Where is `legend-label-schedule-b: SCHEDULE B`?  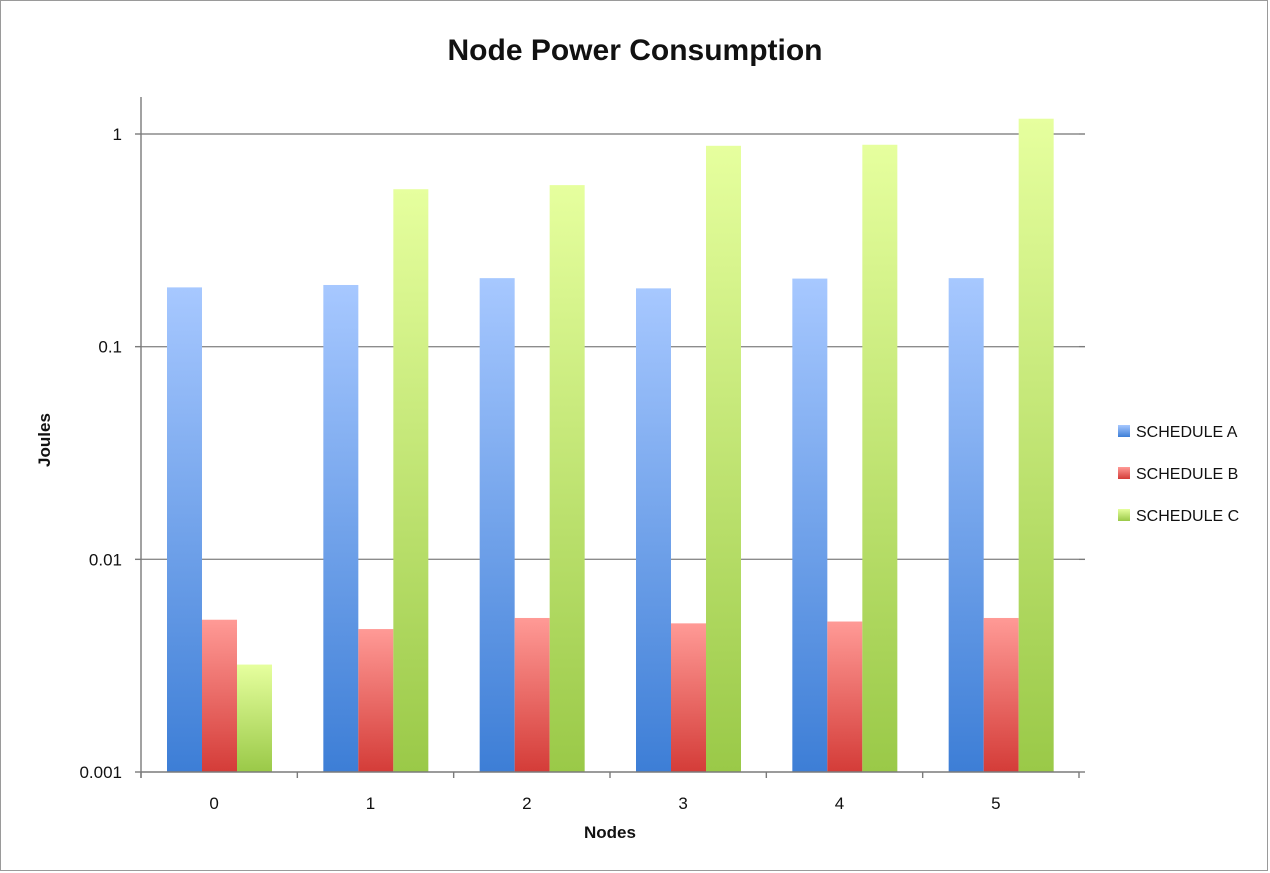 legend-label-schedule-b: SCHEDULE B is located at coordinates (1187, 474).